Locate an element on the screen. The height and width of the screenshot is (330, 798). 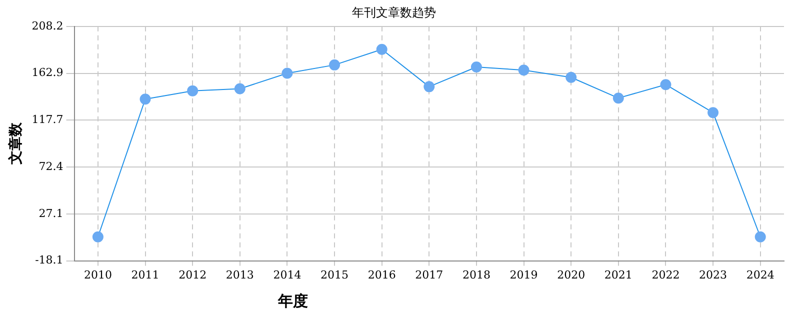
x-tick-label: 2011 is located at coordinates (145, 275).